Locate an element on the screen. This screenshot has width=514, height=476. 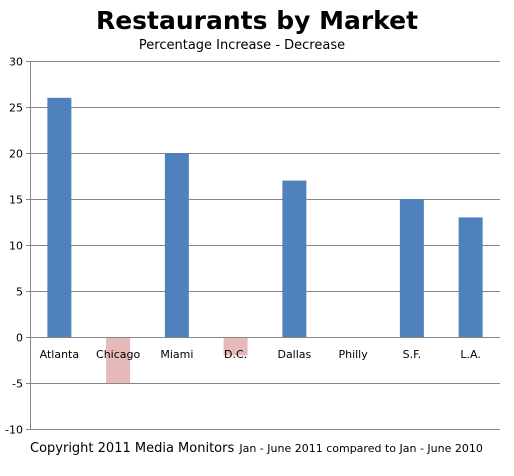
y-tick-label: 5 is located at coordinates (19, 292).